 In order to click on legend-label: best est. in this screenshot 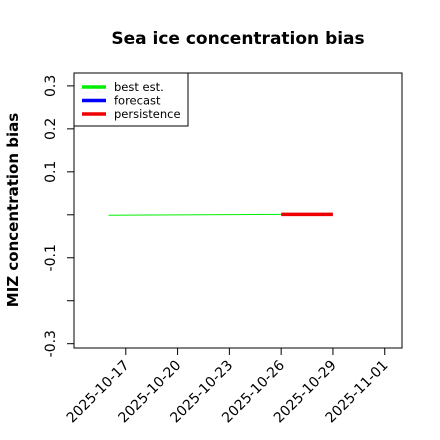, I will do `click(139, 87)`.